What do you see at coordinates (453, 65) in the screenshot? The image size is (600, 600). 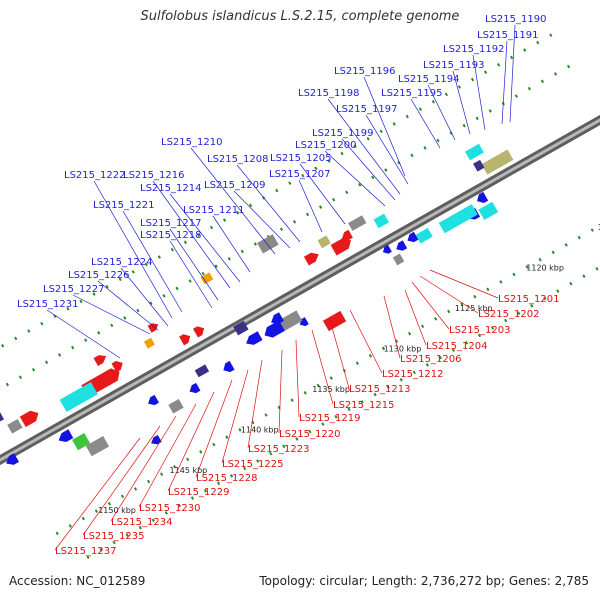 I see `forward-gene-label: LS215_1193` at bounding box center [453, 65].